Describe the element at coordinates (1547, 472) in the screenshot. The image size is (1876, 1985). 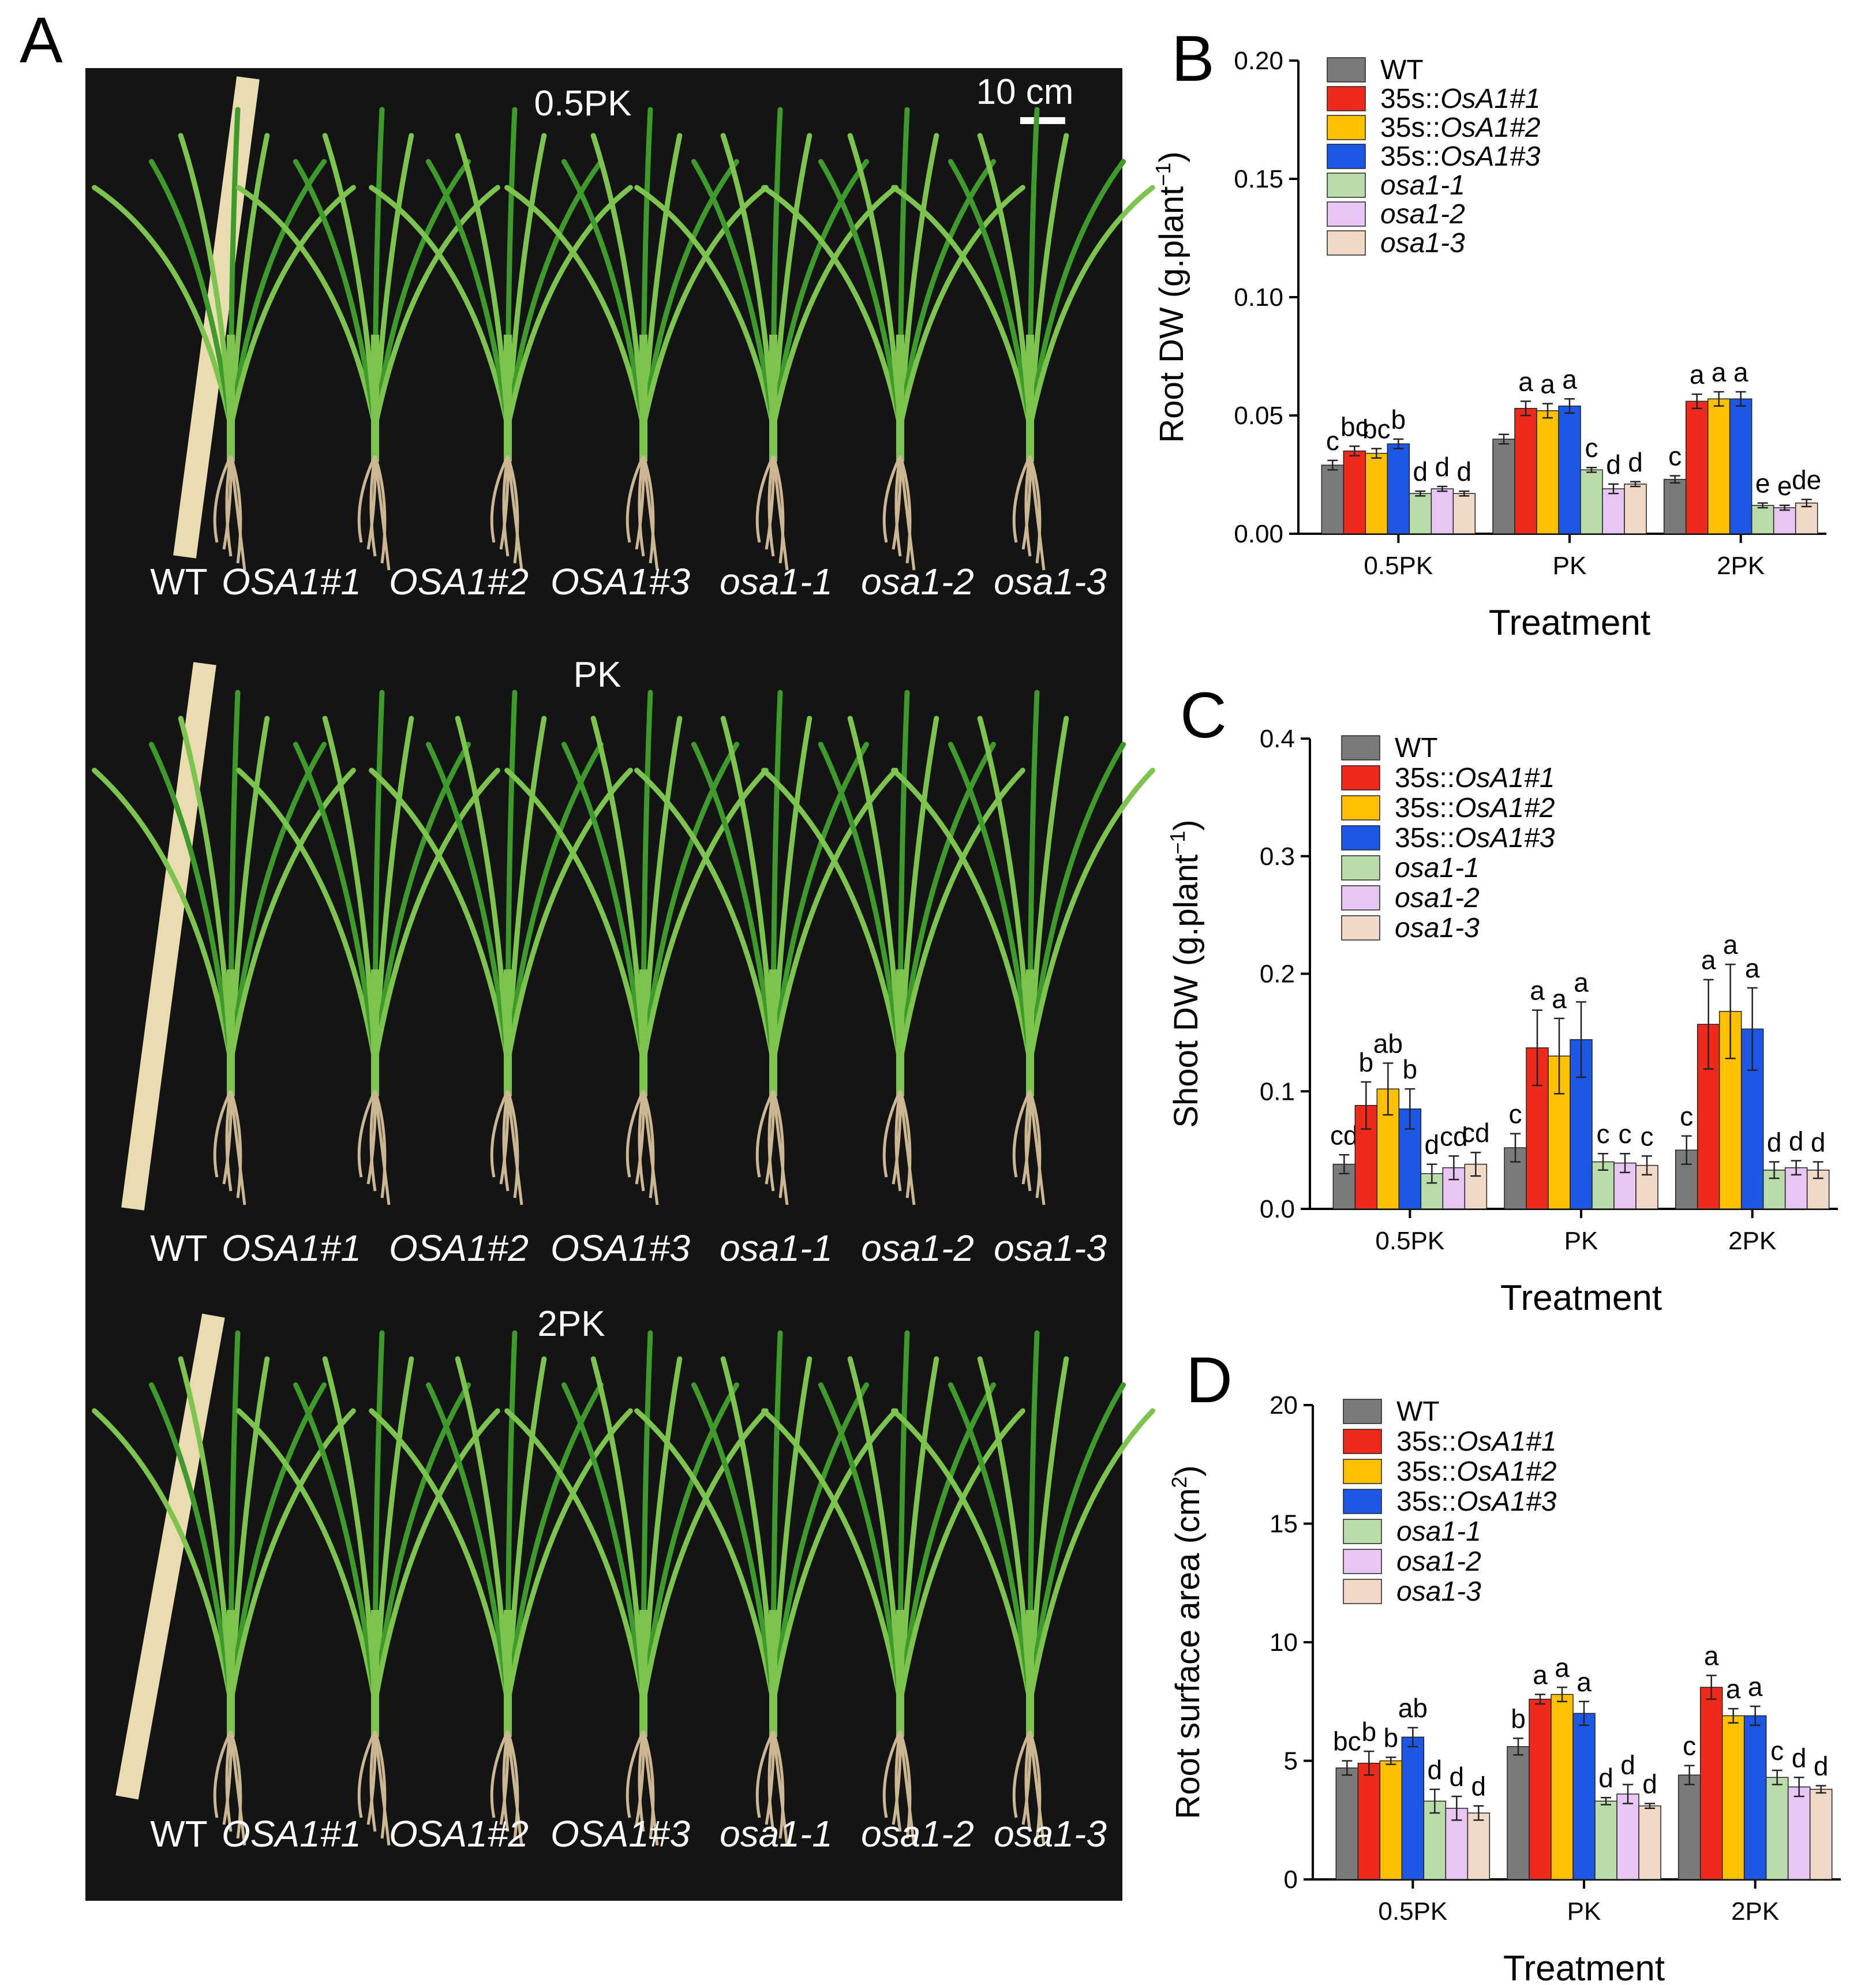
I see `bar-35s-osa1-2-pk` at that location.